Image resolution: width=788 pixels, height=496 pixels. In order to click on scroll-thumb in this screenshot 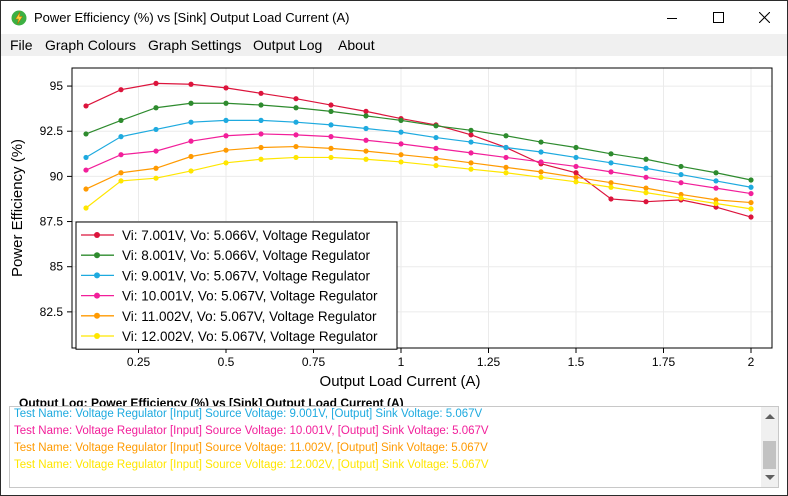, I will do `click(769, 455)`.